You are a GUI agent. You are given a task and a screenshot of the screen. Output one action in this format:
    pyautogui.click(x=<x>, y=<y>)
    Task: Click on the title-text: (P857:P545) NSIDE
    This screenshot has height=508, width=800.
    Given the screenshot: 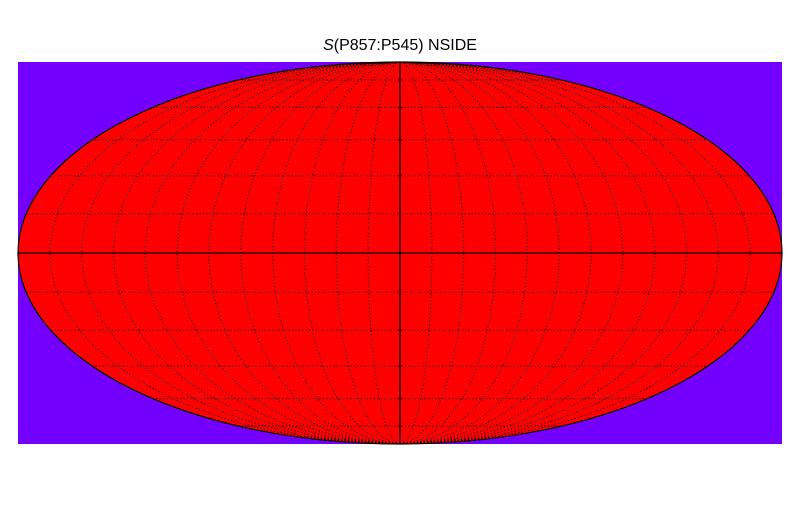 What is the action you would take?
    pyautogui.click(x=405, y=45)
    